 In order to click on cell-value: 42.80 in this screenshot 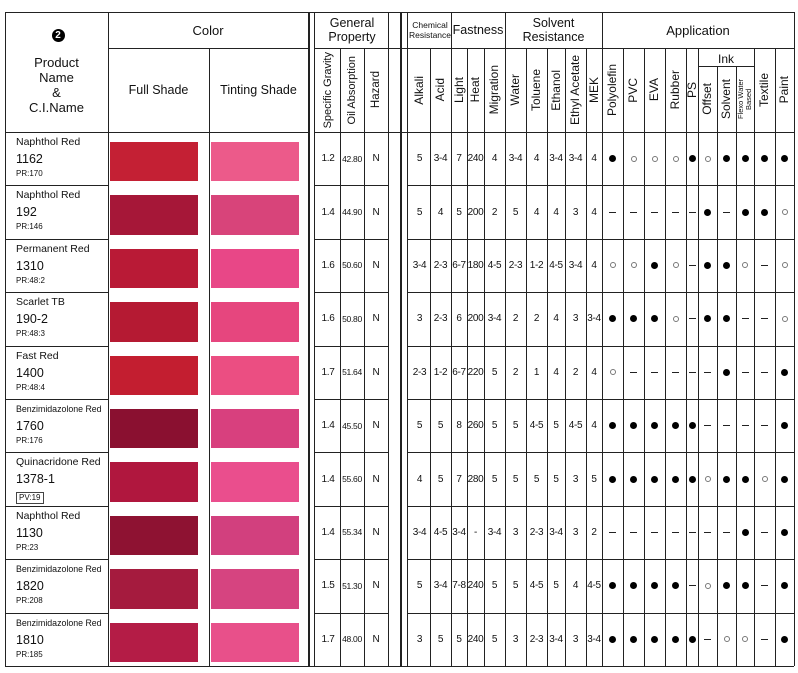, I will do `click(352, 158)`.